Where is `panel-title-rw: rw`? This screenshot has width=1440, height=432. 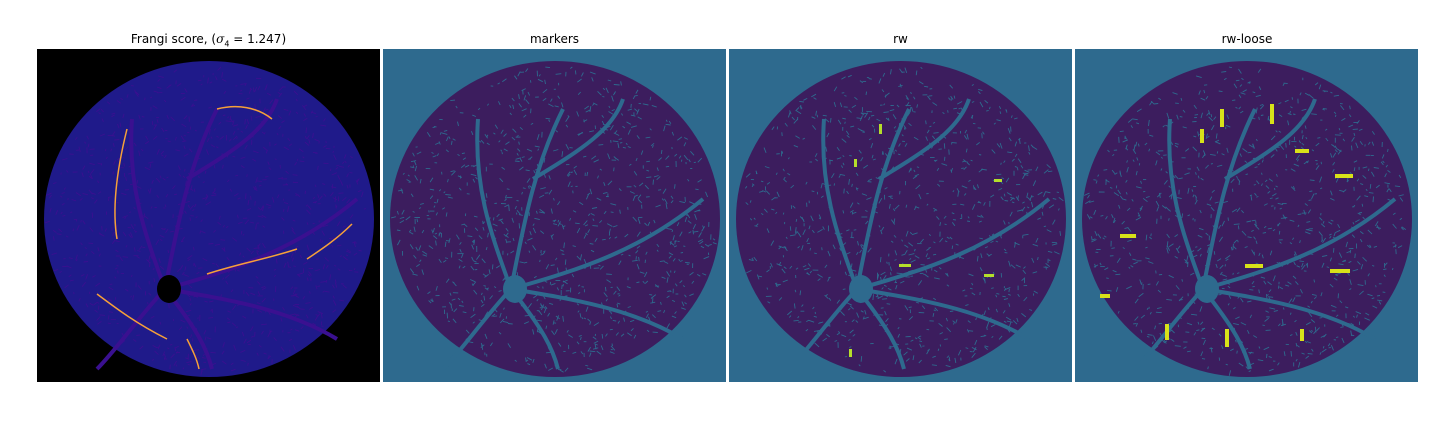
panel-title-rw: rw is located at coordinates (900, 39).